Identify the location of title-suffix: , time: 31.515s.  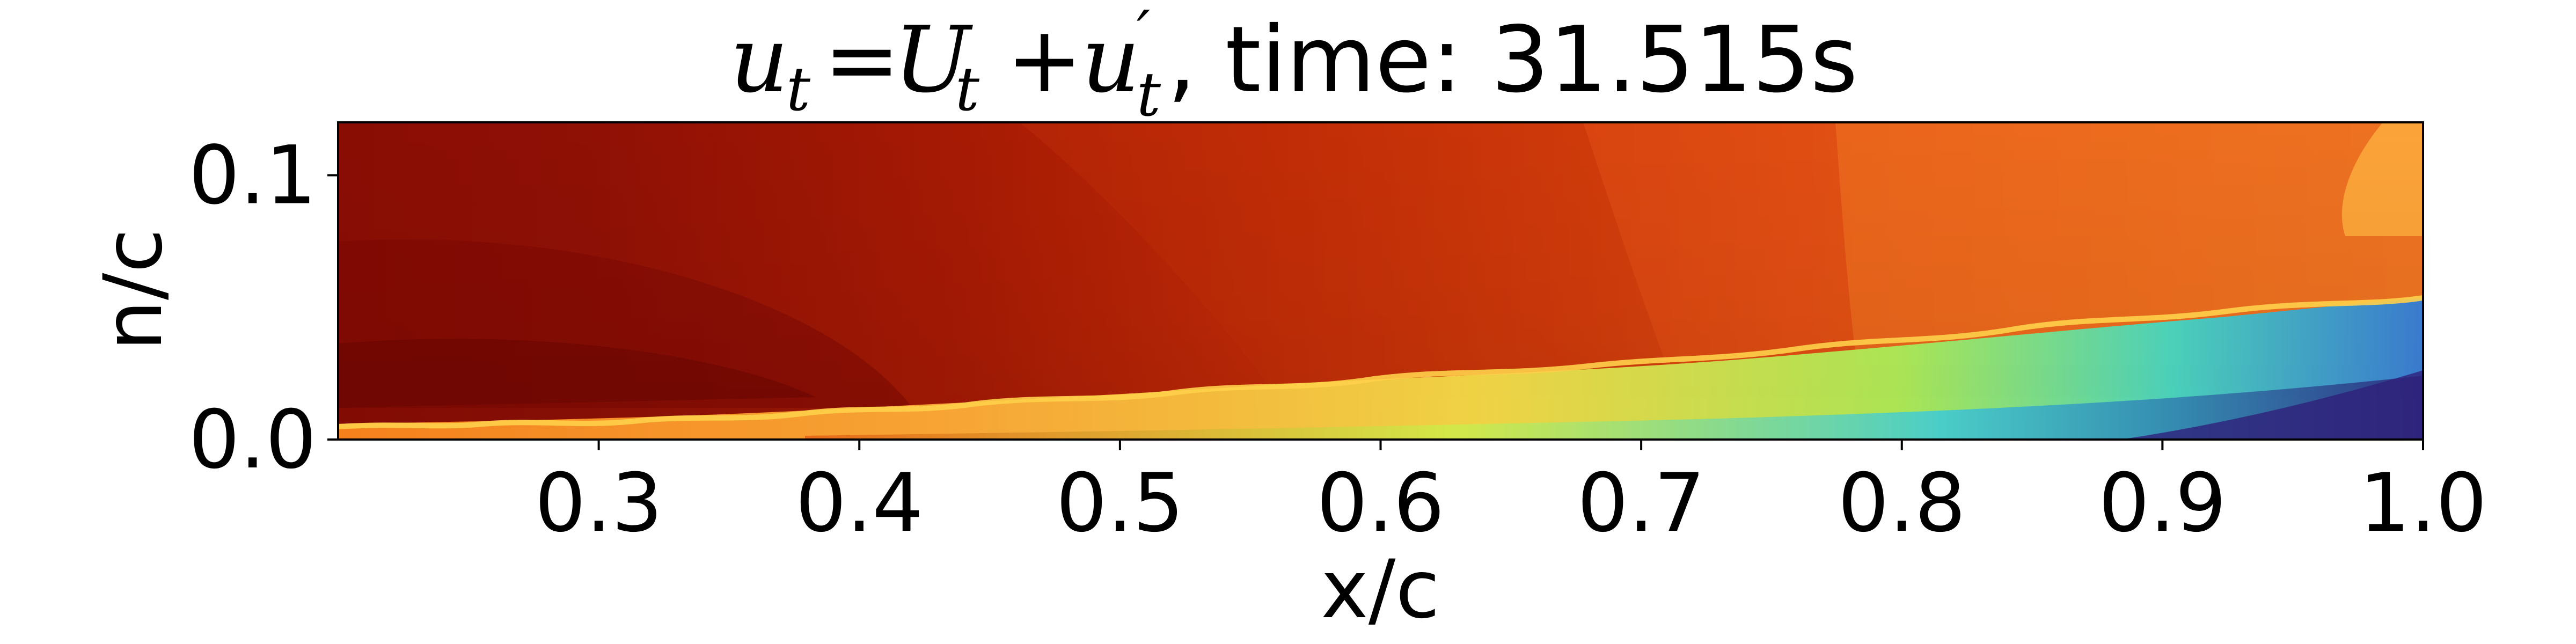
(1512, 60).